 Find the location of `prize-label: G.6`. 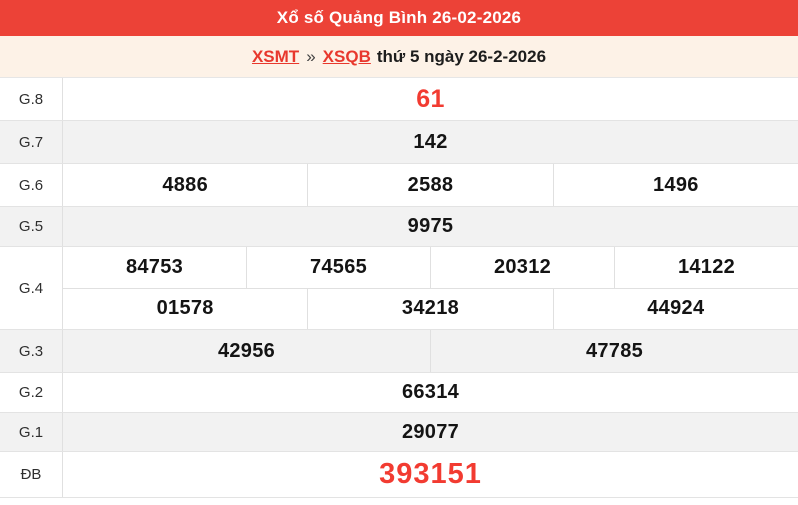

prize-label: G.6 is located at coordinates (31, 185).